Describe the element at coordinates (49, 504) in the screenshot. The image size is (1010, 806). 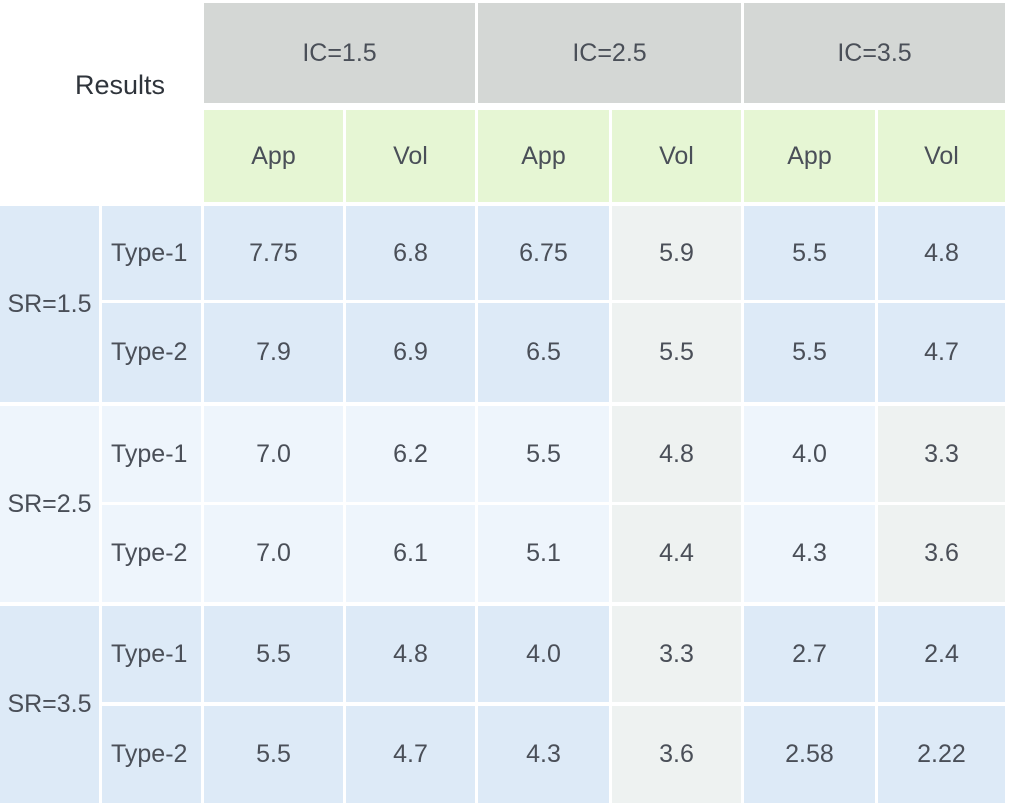
I see `sr-group-label: SR=2.5` at that location.